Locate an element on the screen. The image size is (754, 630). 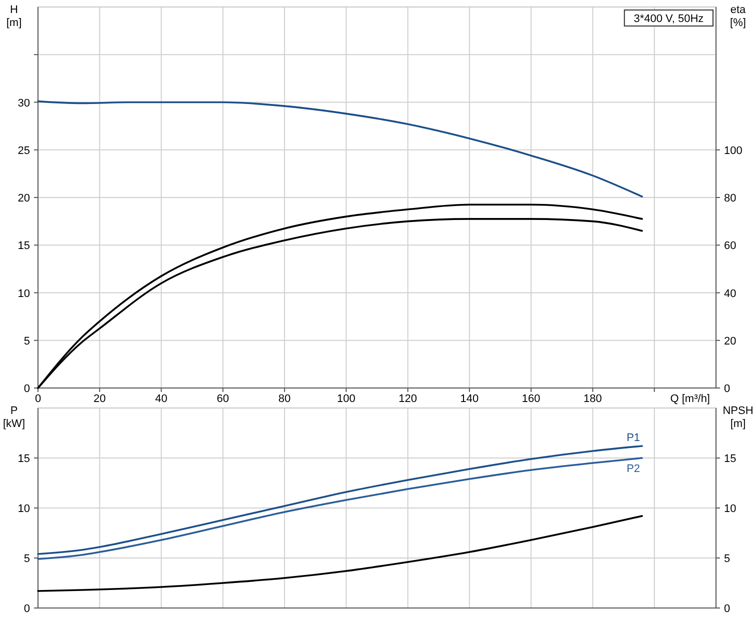
y2-tick-label: 20 is located at coordinates (730, 341).